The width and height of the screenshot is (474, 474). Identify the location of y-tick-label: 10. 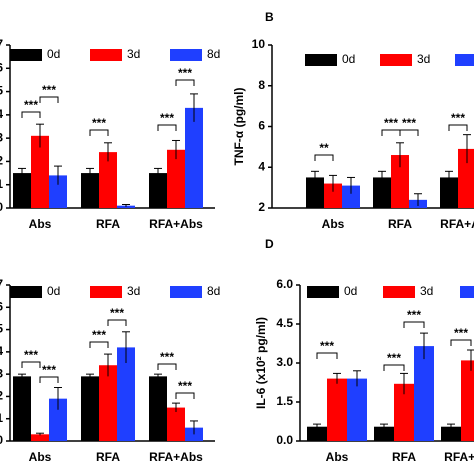
(259, 44).